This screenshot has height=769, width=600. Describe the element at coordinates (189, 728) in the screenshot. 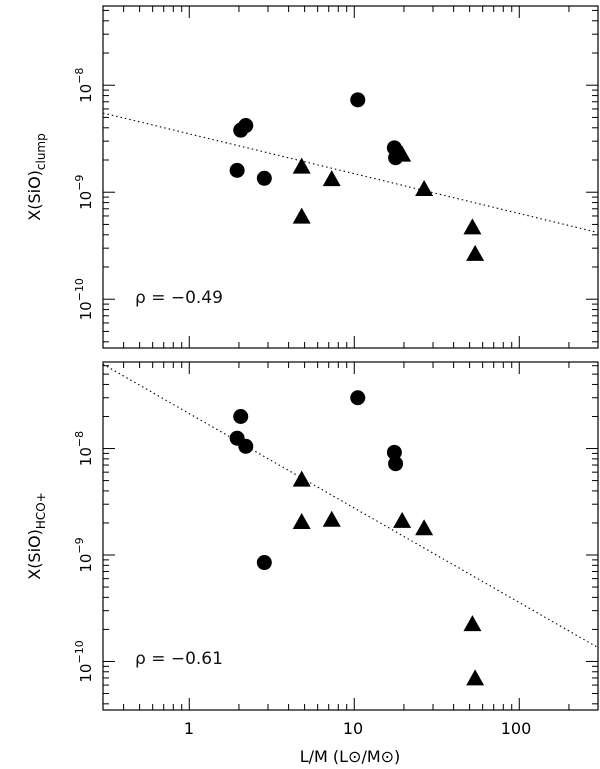

I see `xtick-label-1: 1` at that location.